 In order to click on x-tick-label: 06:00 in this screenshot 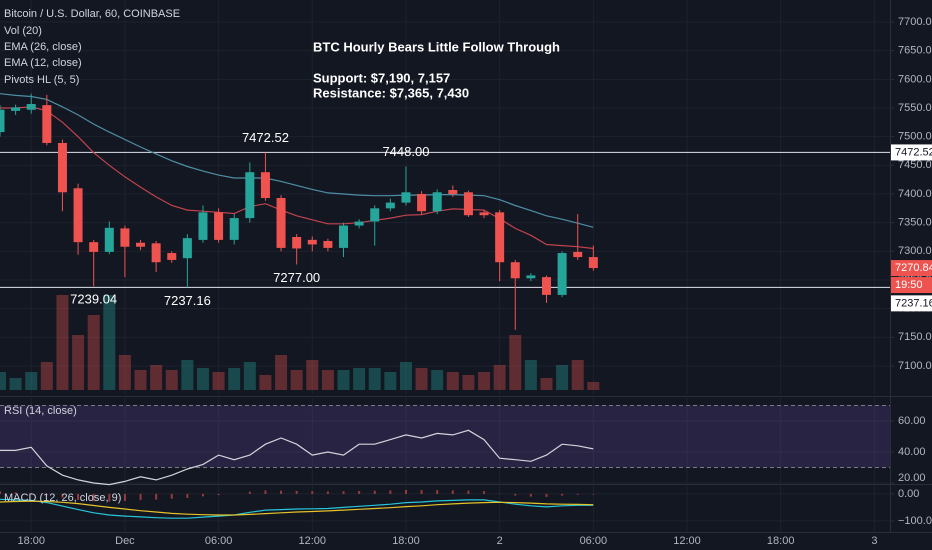, I will do `click(594, 541)`.